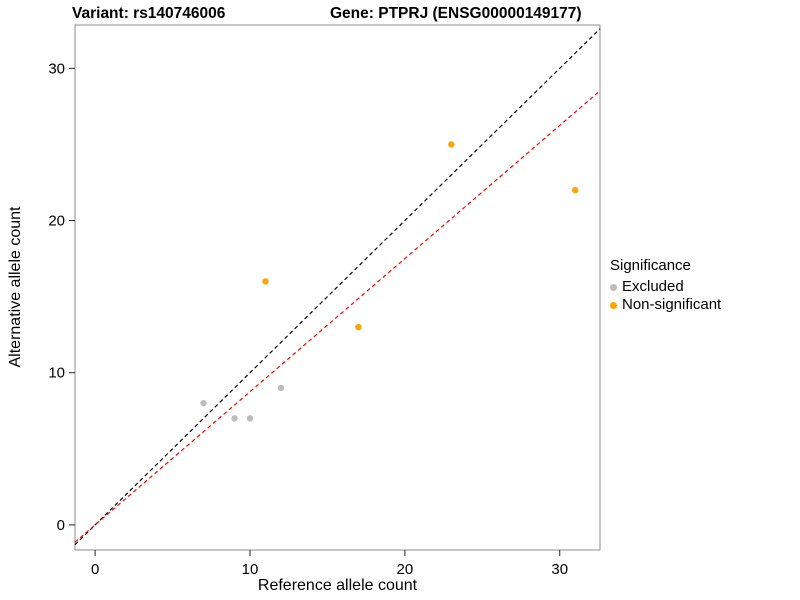  I want to click on legend-item-label: Excluded, so click(653, 286).